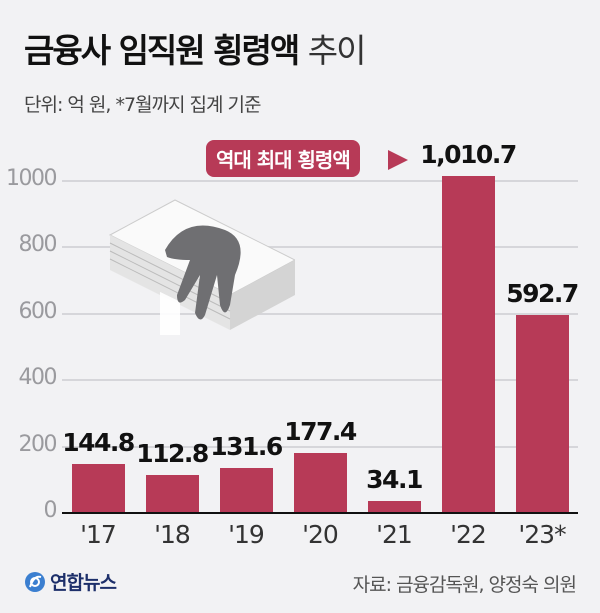 The image size is (600, 613). I want to click on x-tick-label: '21, so click(394, 534).